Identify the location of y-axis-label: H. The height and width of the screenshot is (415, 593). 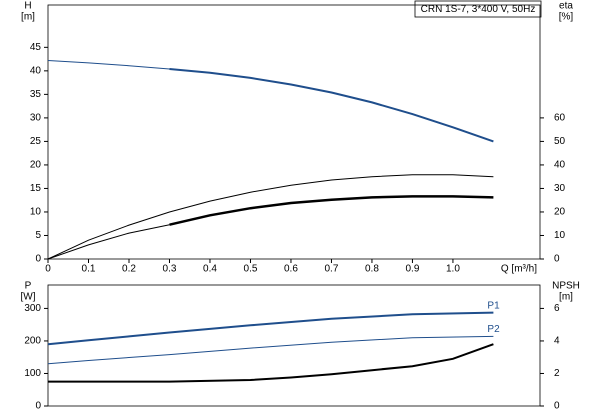
(27, 6).